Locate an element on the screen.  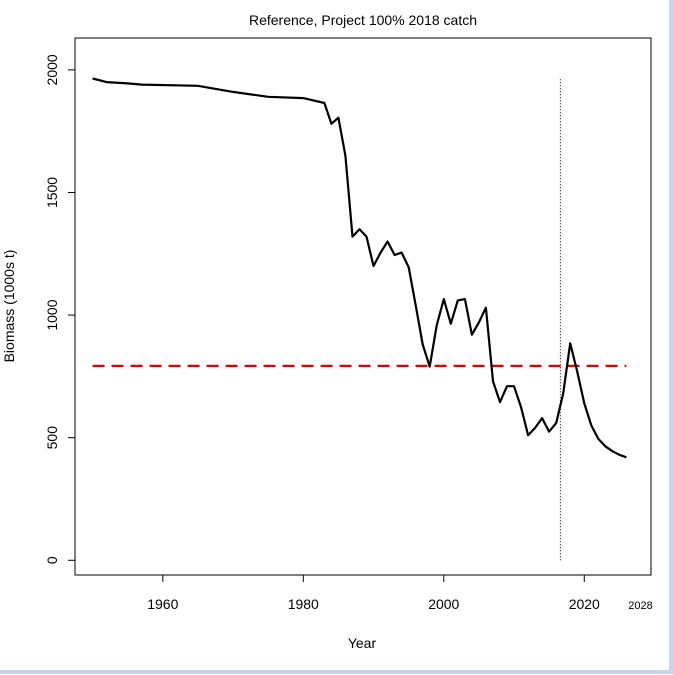
x-tick-label-extra: 2028 is located at coordinates (640, 606).